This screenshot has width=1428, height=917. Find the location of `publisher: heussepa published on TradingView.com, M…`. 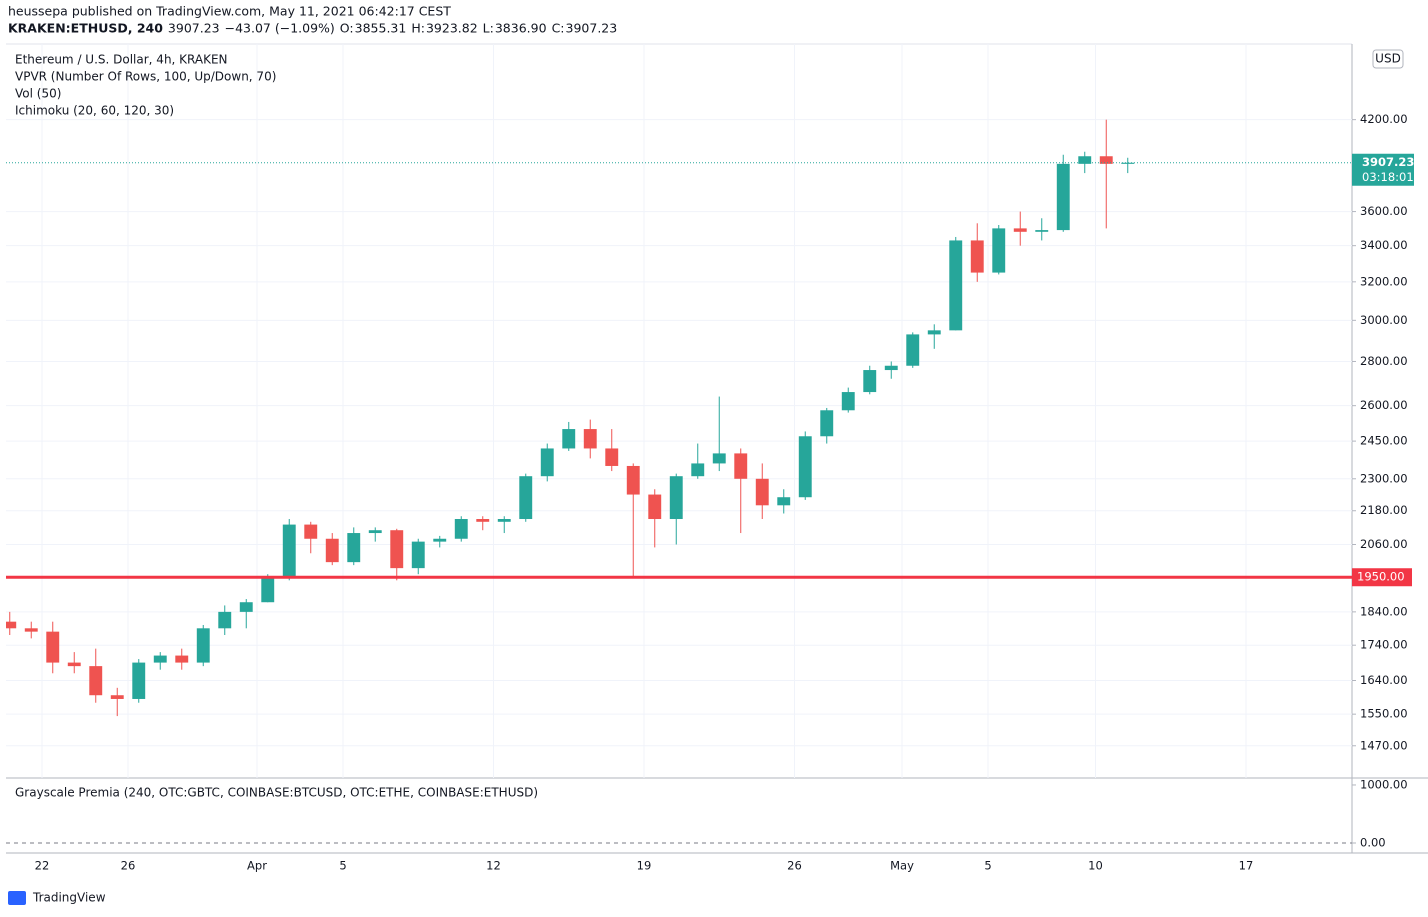

publisher: heussepa published on TradingView.com, M… is located at coordinates (229, 11).